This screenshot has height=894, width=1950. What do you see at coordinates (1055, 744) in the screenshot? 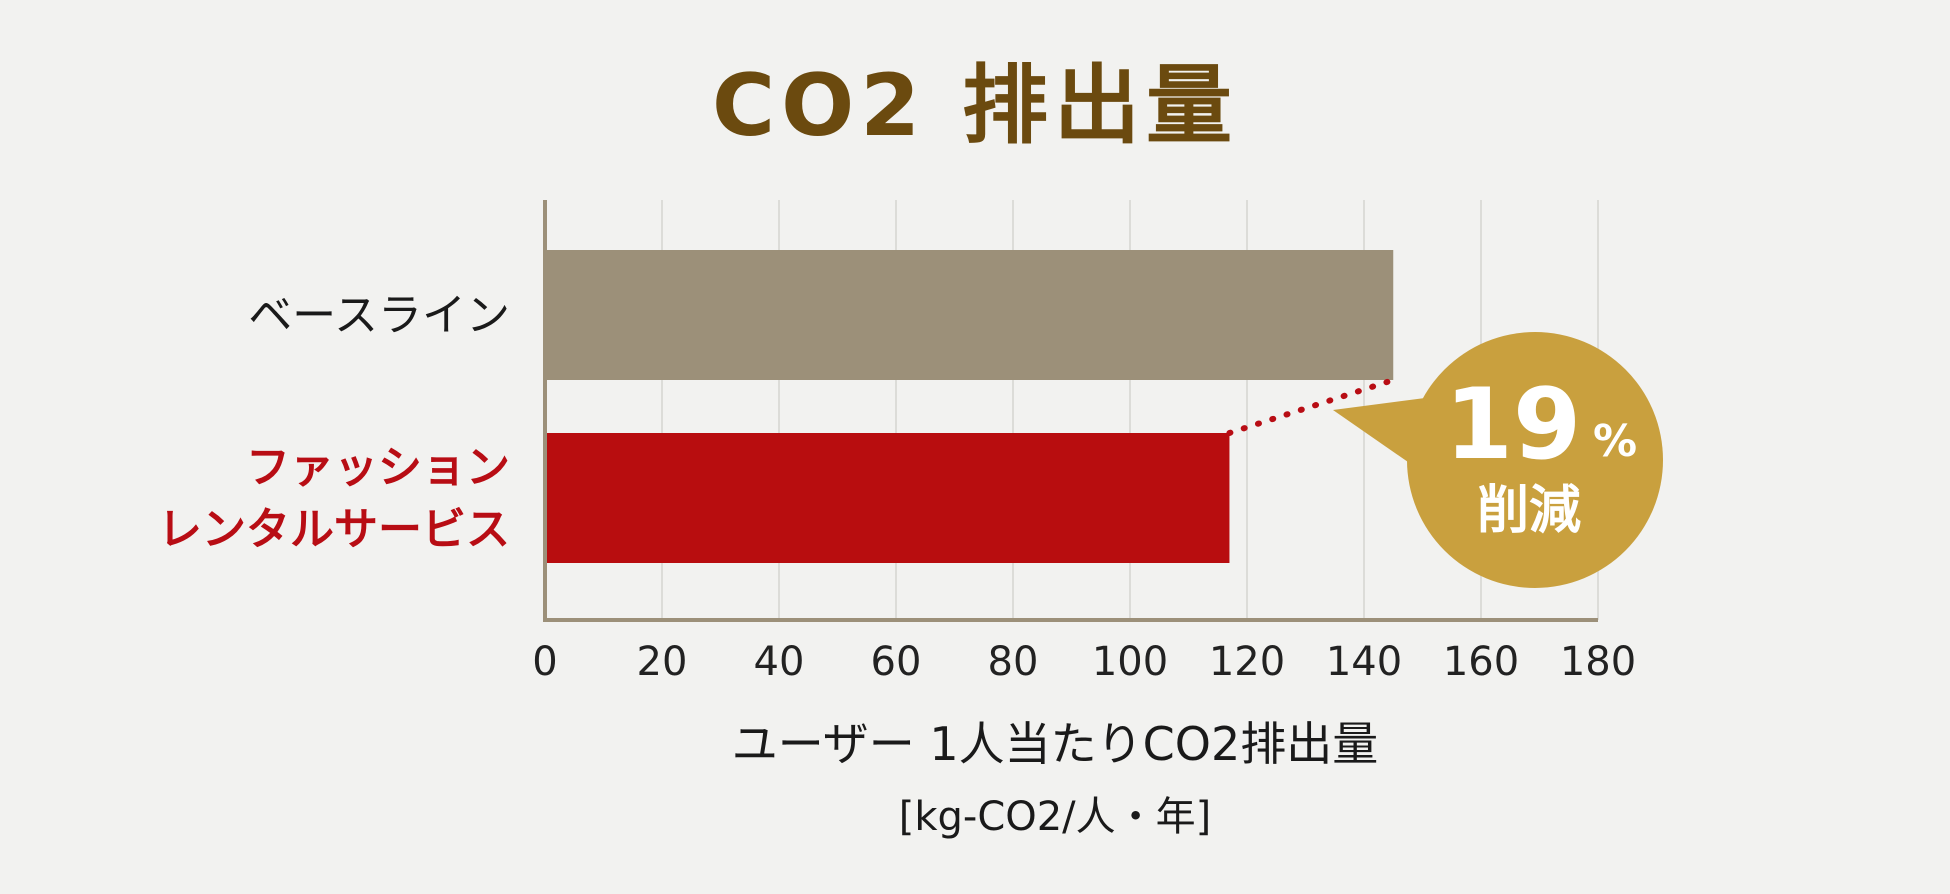
I see `x-axis-label: ユーザー 1人当たりCO2排出量` at bounding box center [1055, 744].